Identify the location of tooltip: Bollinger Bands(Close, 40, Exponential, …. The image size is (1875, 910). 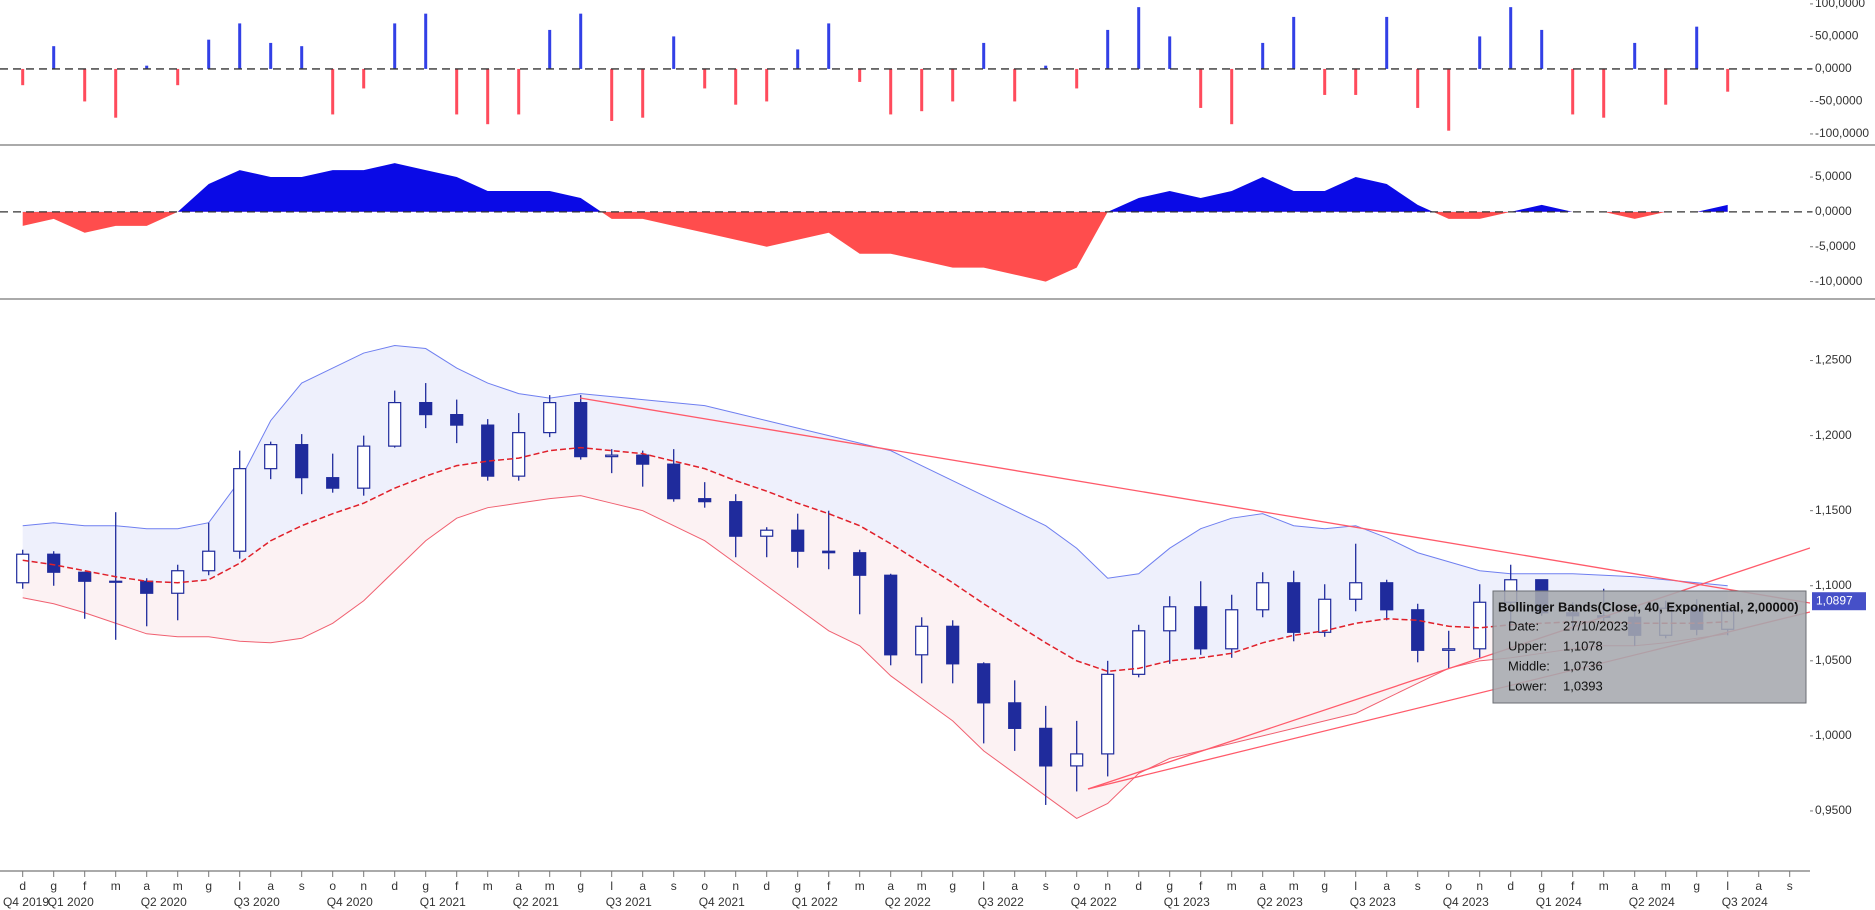
(1649, 647).